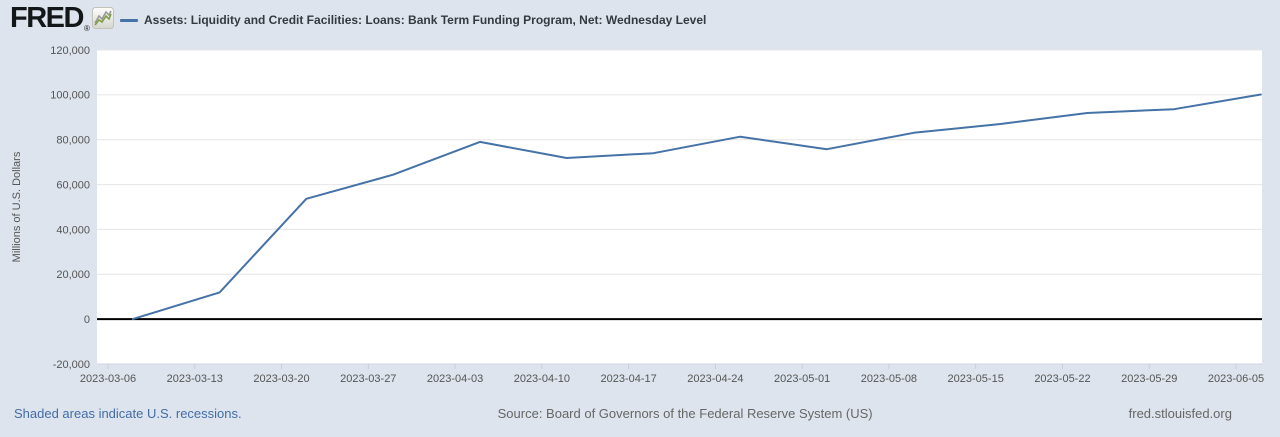  I want to click on x-tick-label: 2023-04-10, so click(542, 379).